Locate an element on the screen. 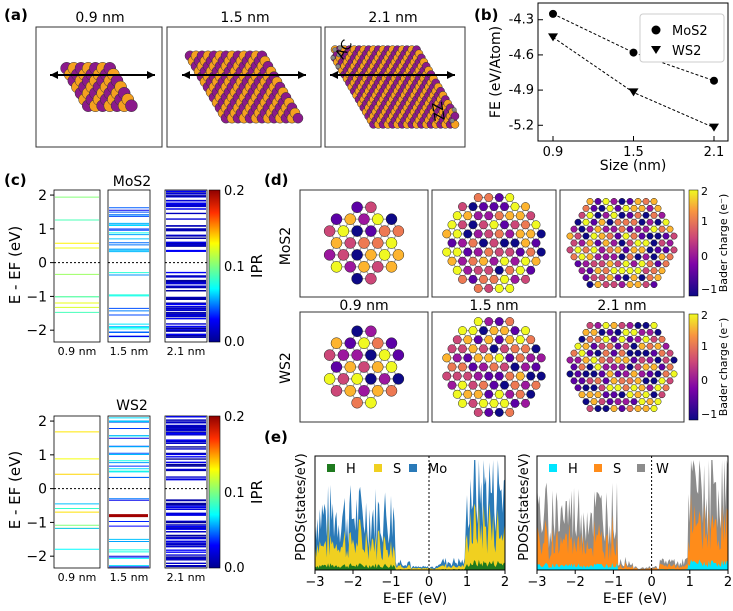  panel-c-title-ws2: WS2 is located at coordinates (132, 406).